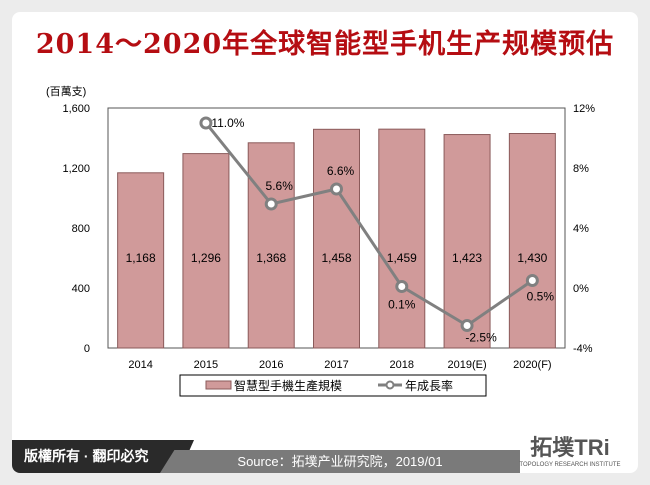 The width and height of the screenshot is (650, 485). What do you see at coordinates (206, 258) in the screenshot?
I see `bar-value-label: 1,296` at bounding box center [206, 258].